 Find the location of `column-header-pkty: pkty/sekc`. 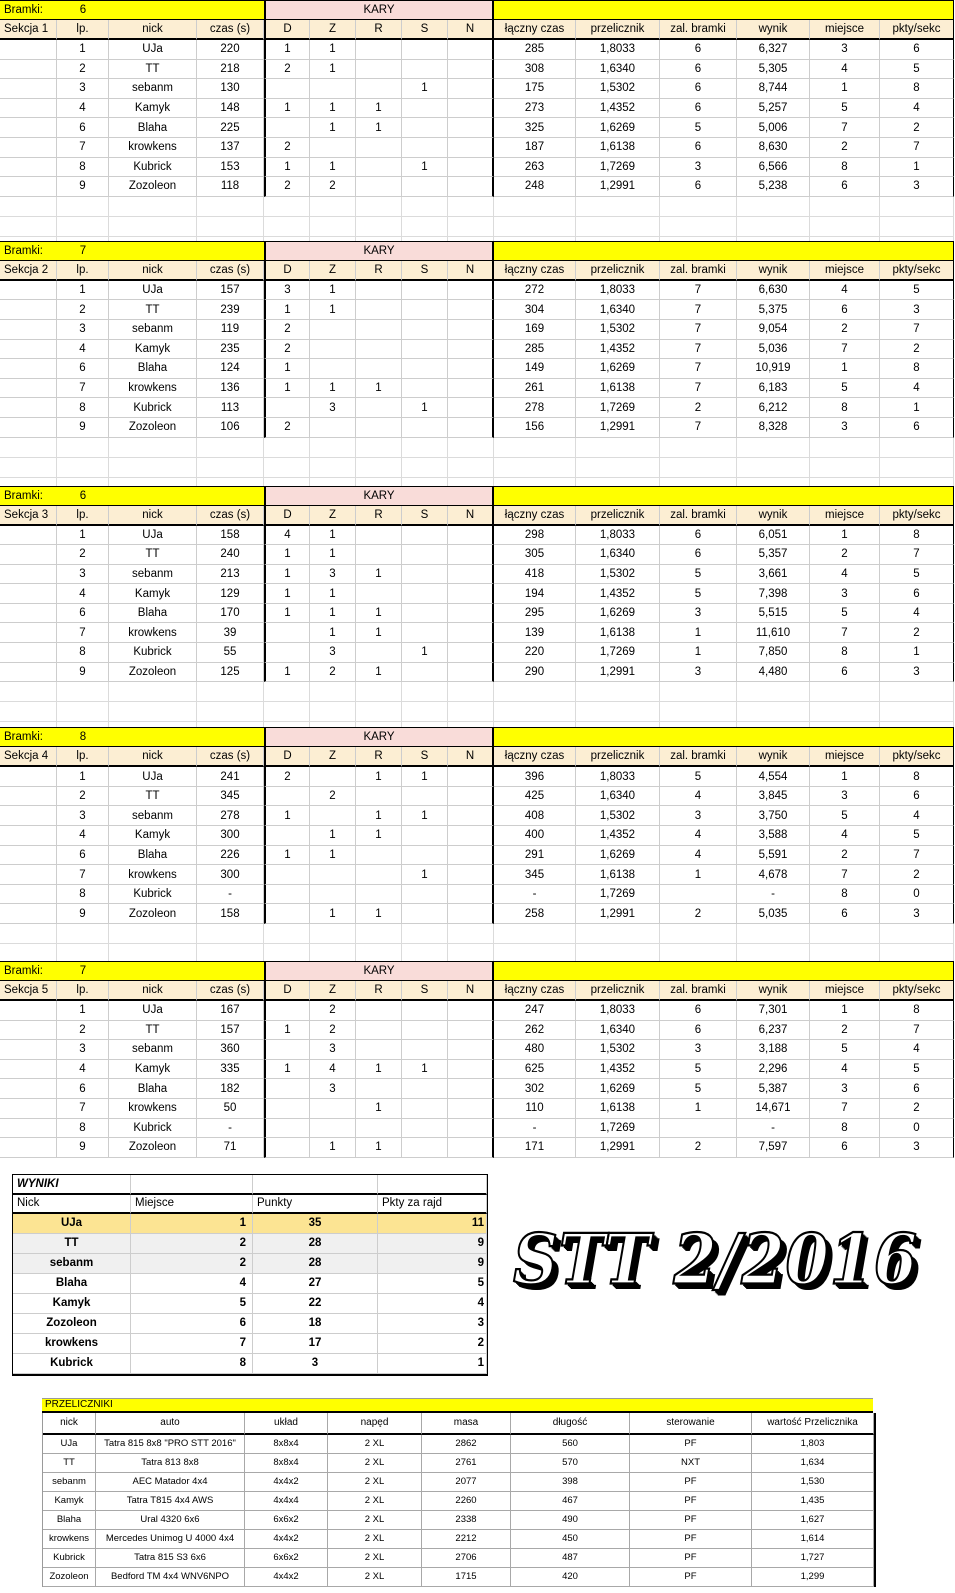

column-header-pkty: pkty/sekc is located at coordinates (917, 991).